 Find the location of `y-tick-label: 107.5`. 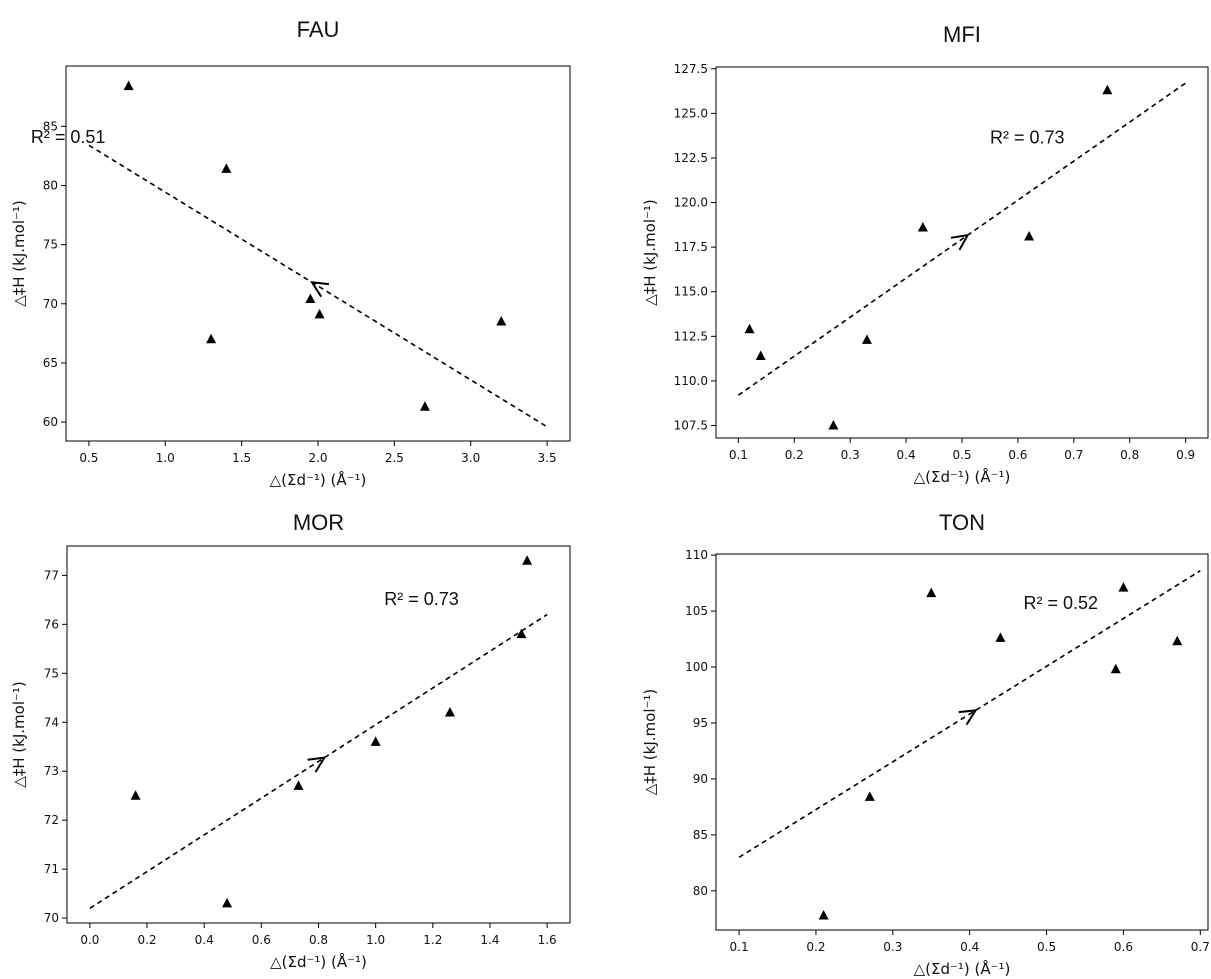

y-tick-label: 107.5 is located at coordinates (691, 426).